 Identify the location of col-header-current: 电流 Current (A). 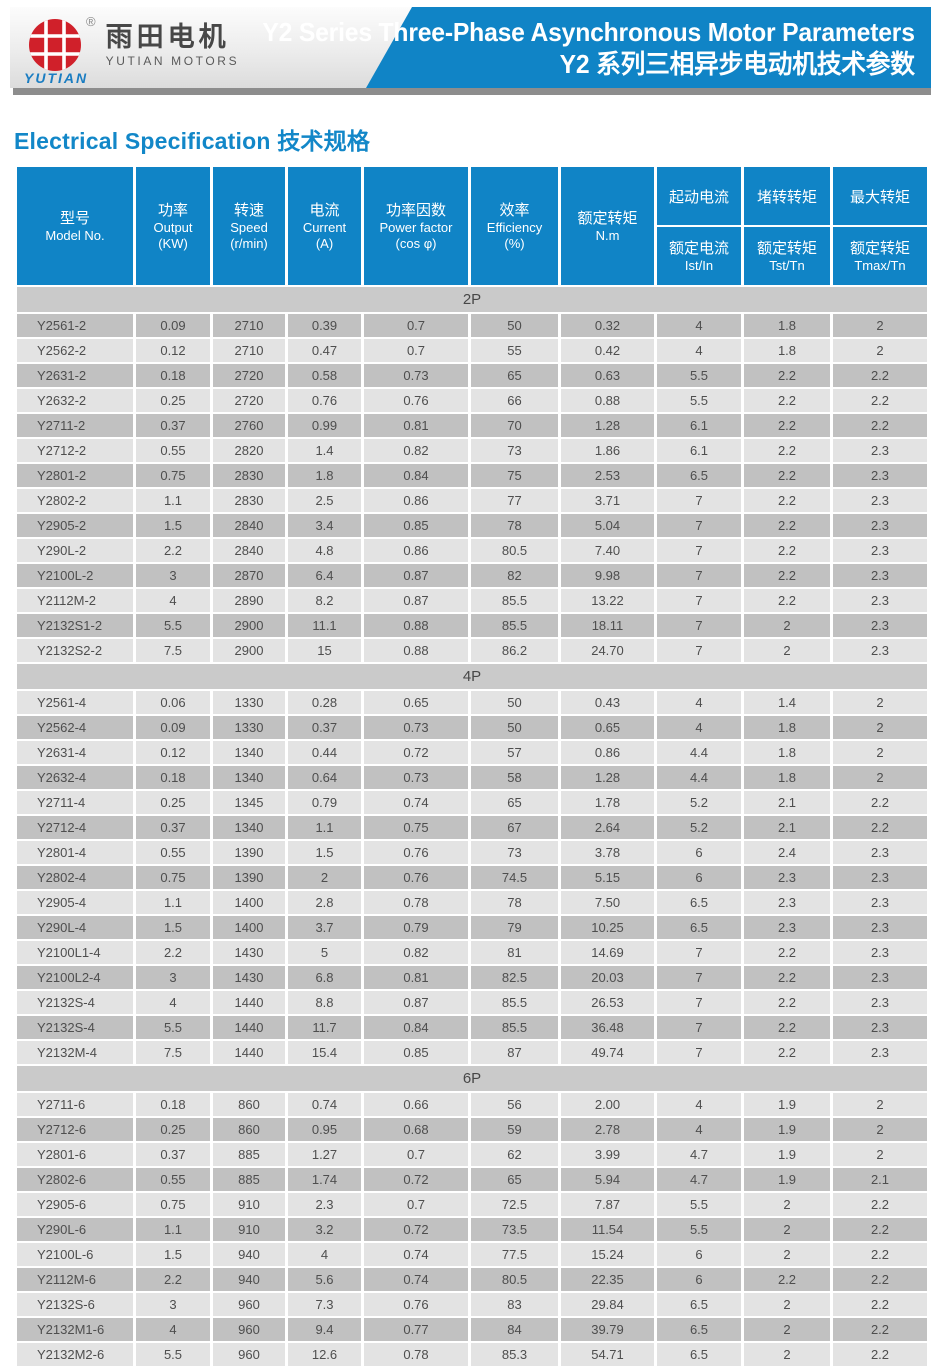
(324, 226).